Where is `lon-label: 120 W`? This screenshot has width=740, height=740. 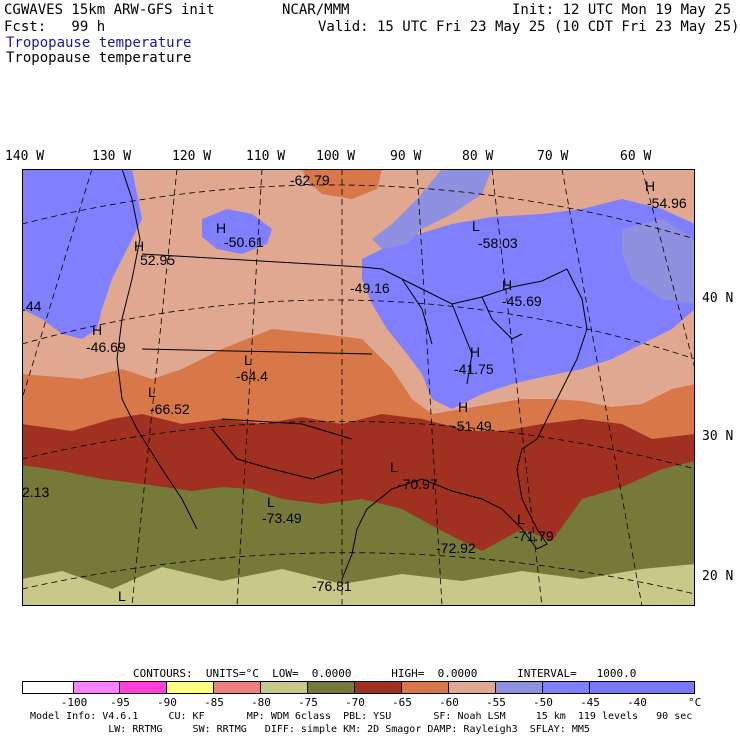 lon-label: 120 W is located at coordinates (192, 156).